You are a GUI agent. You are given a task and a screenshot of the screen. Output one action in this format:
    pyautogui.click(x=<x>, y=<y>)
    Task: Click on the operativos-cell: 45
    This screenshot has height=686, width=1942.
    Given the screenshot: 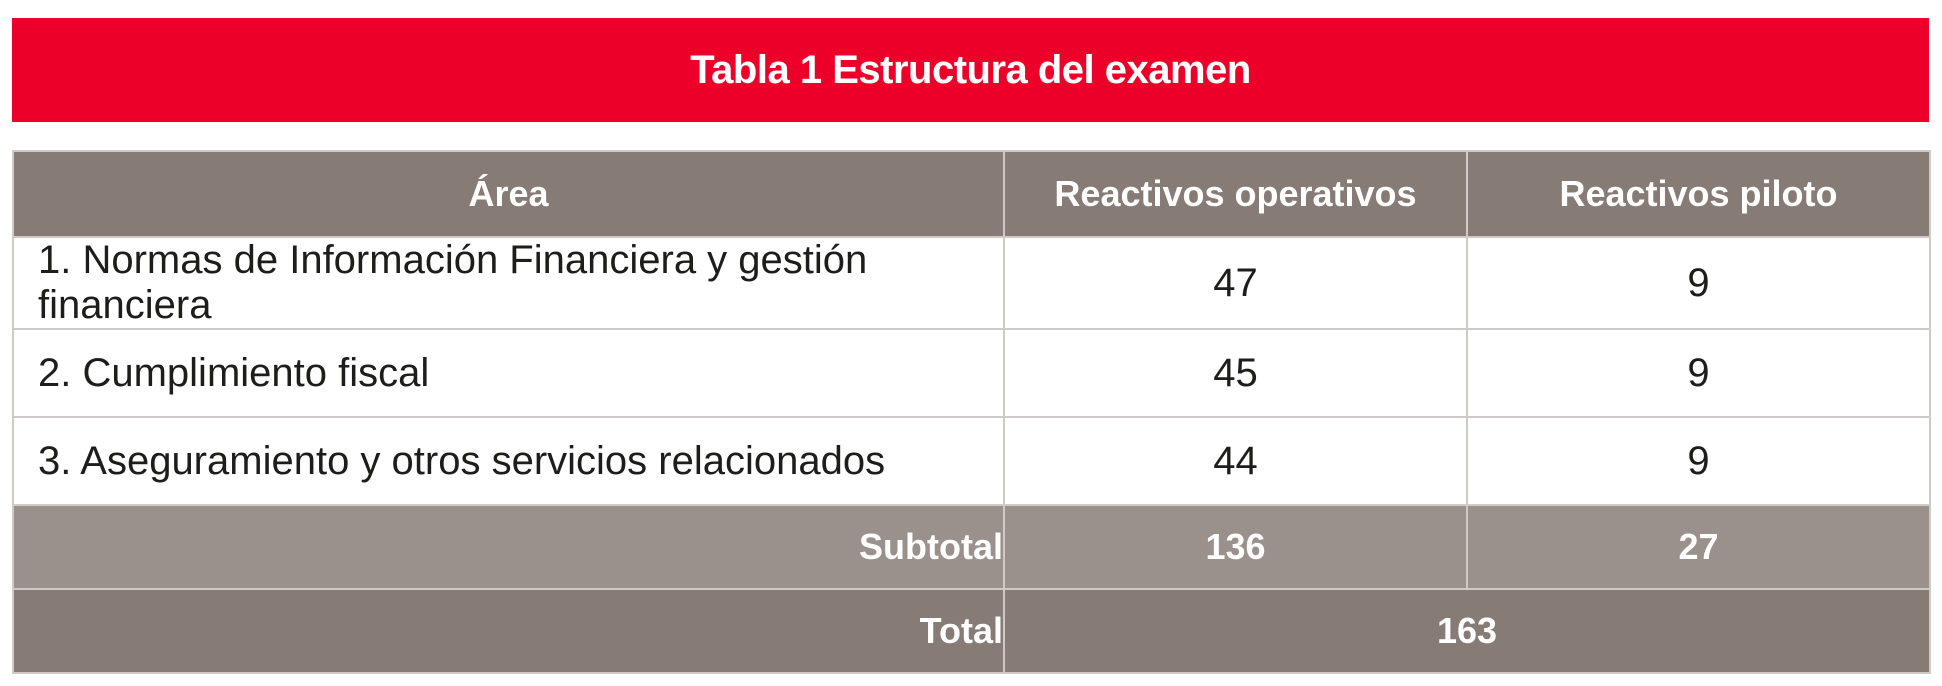 What is the action you would take?
    pyautogui.click(x=1235, y=373)
    